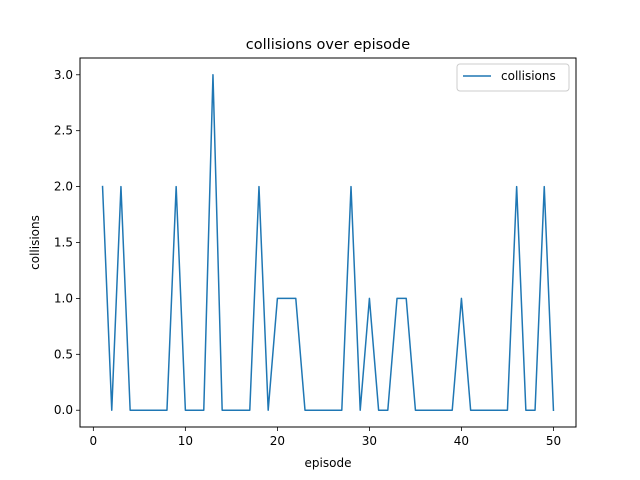 Image resolution: width=640 pixels, height=480 pixels. I want to click on y-tick-label: 0.0, so click(63, 410).